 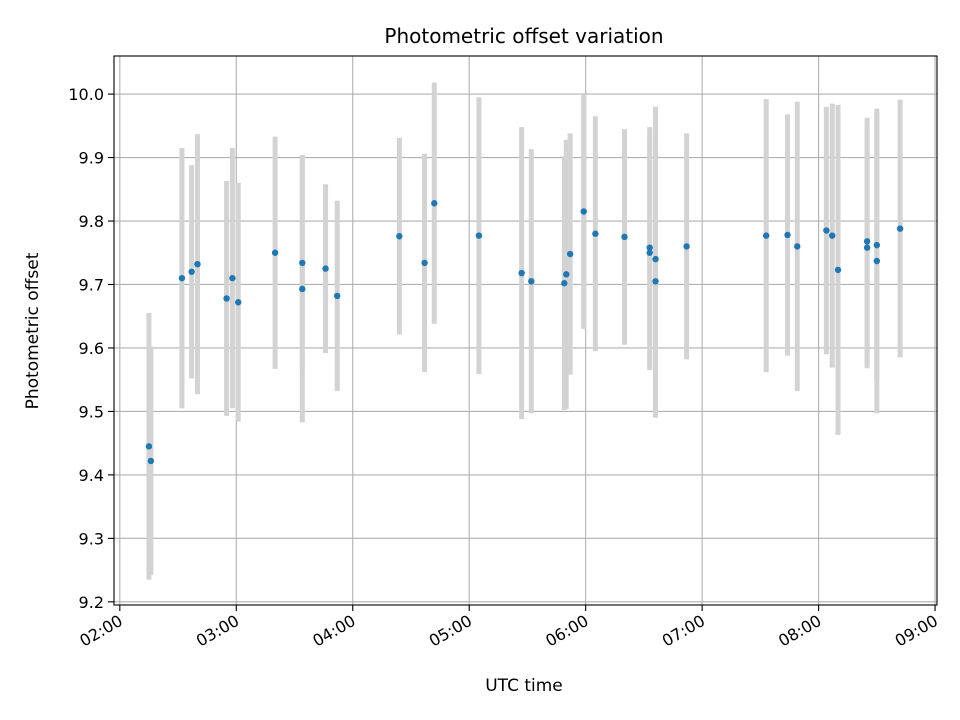 What do you see at coordinates (91, 411) in the screenshot?
I see `y-tick-label: 9.5` at bounding box center [91, 411].